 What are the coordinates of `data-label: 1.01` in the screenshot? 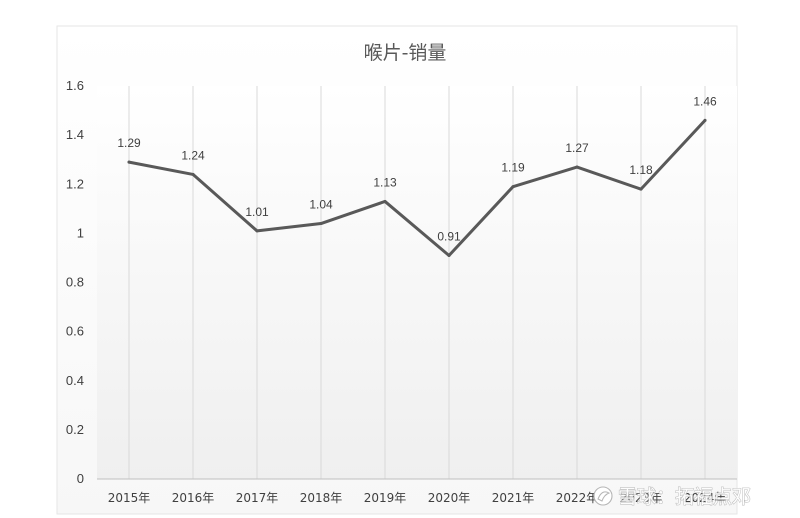 It's located at (257, 212).